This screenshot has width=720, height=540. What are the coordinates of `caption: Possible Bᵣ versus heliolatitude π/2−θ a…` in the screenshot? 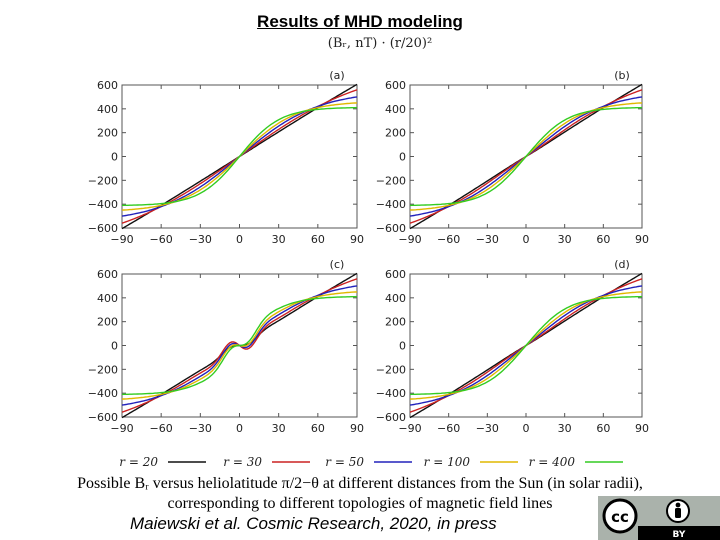 It's located at (360, 494).